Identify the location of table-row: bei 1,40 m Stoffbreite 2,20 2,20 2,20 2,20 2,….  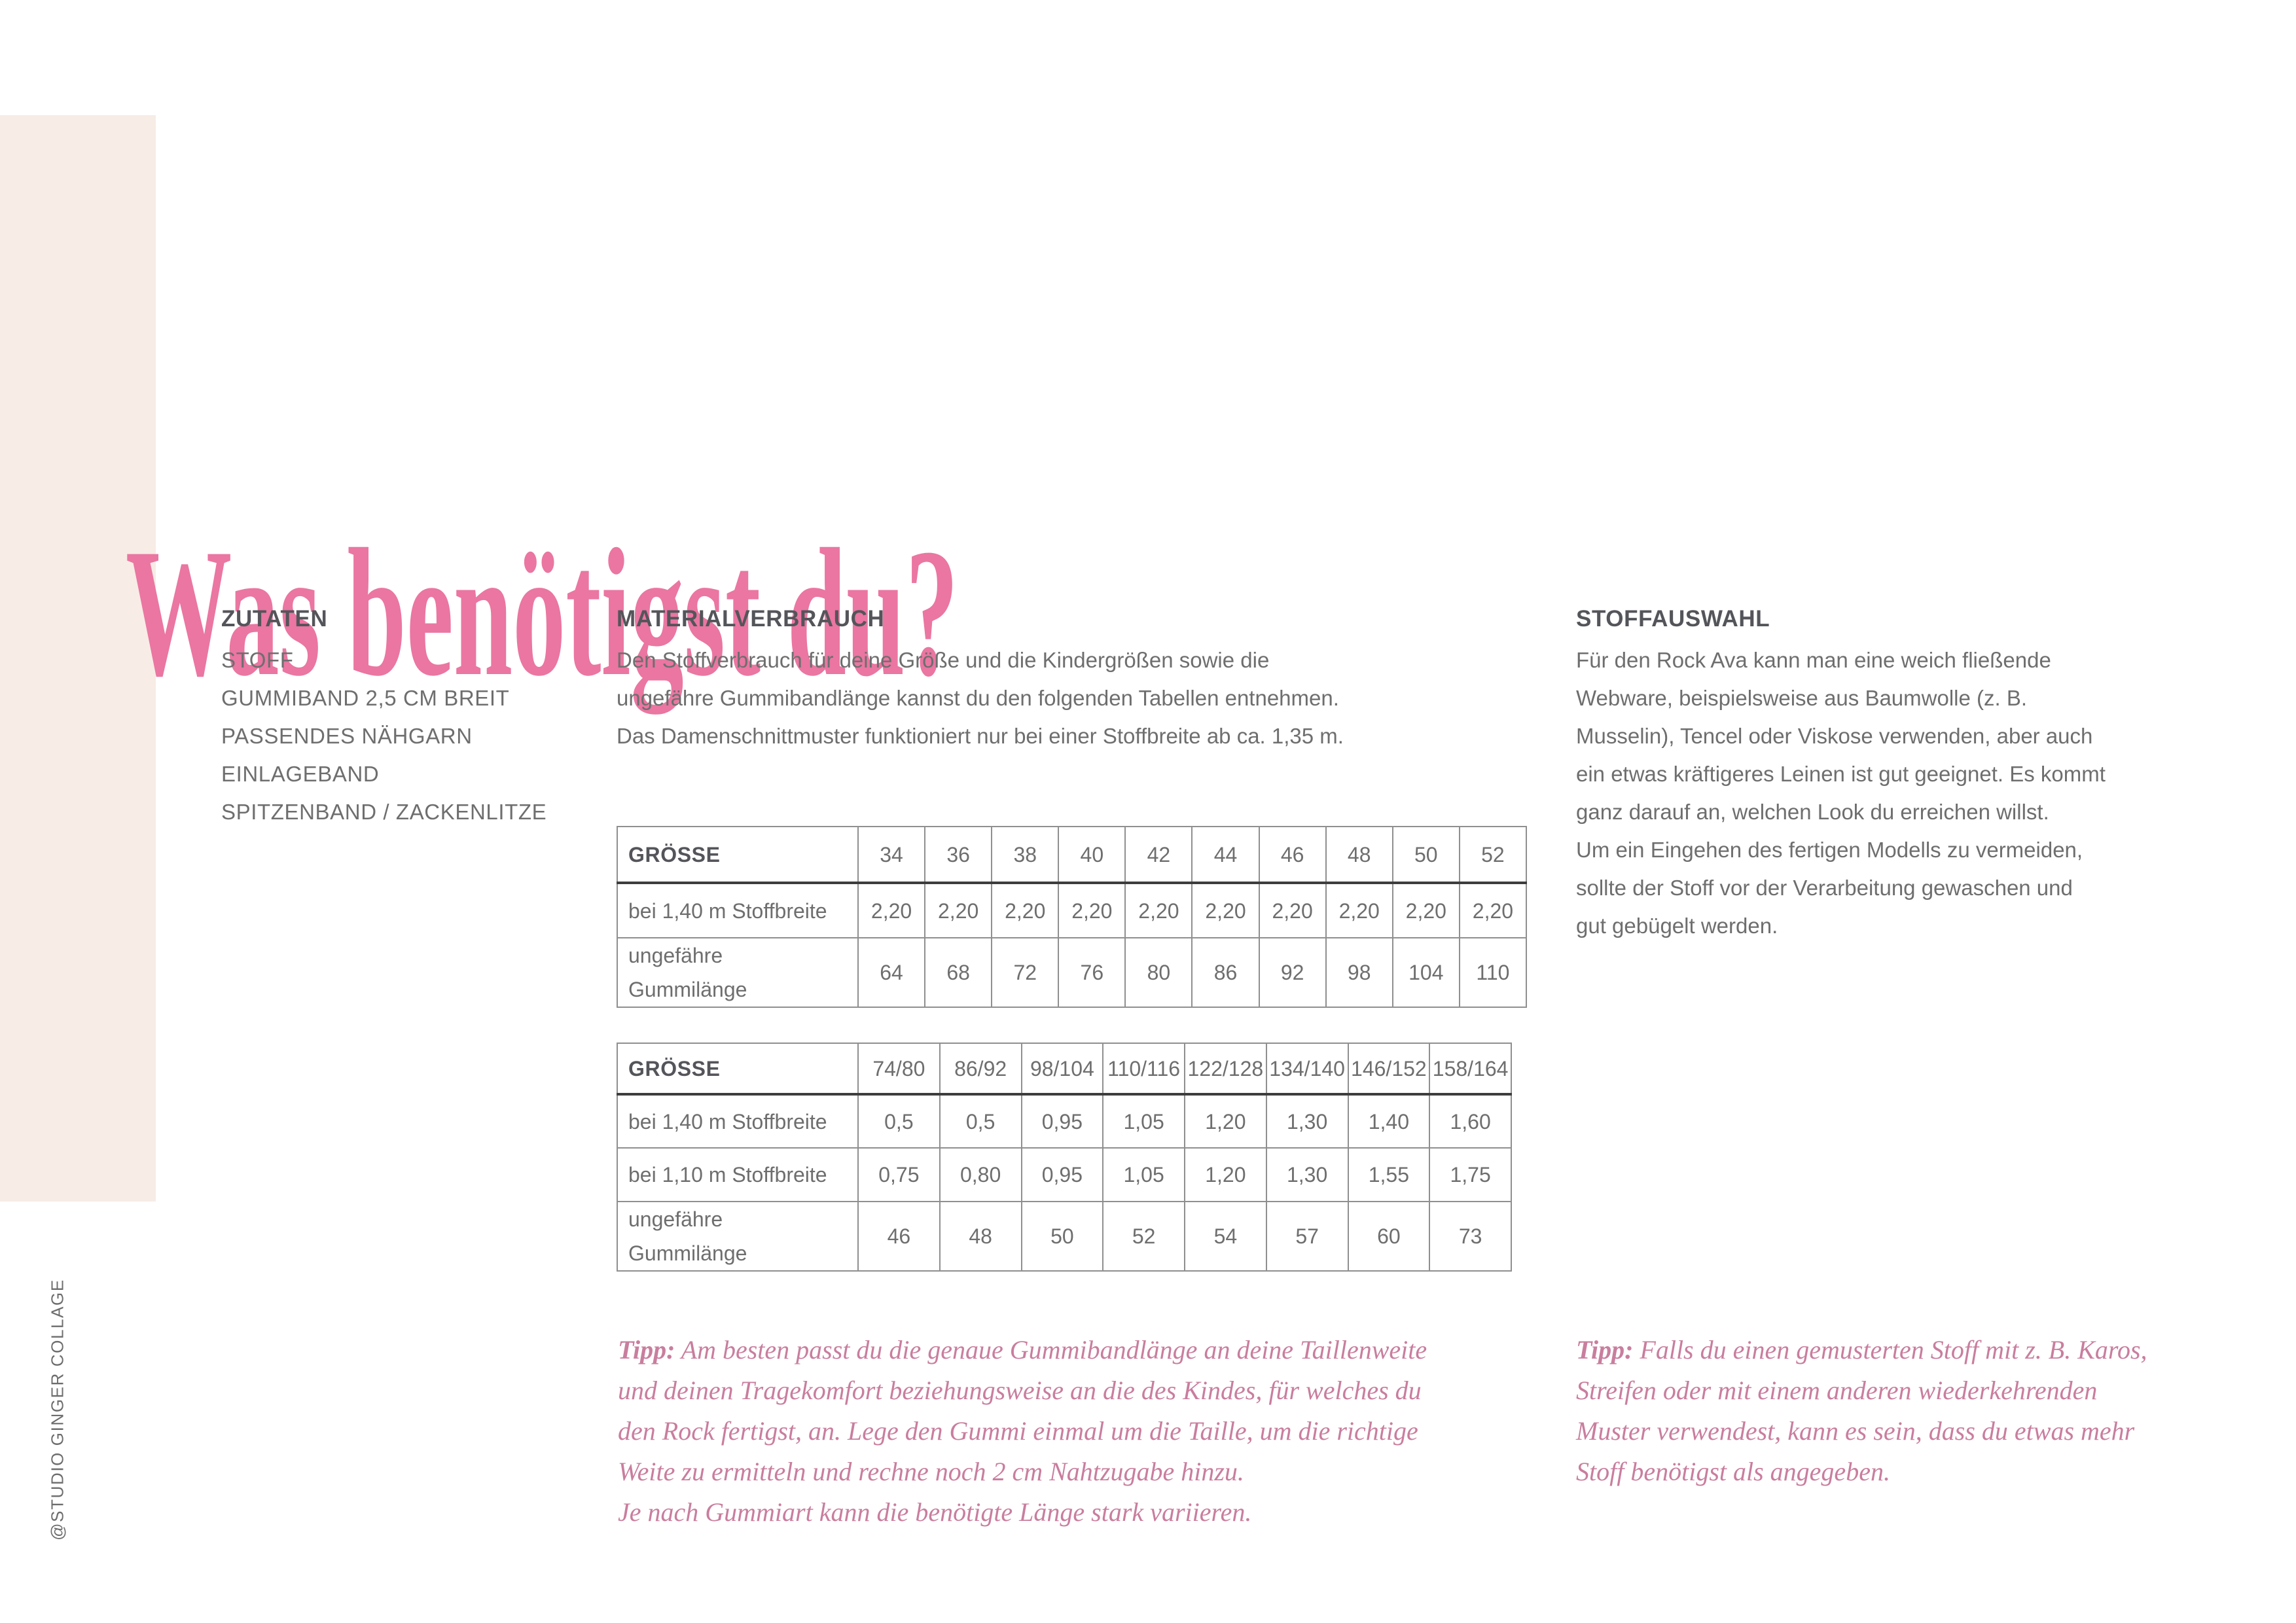
(1072, 910).